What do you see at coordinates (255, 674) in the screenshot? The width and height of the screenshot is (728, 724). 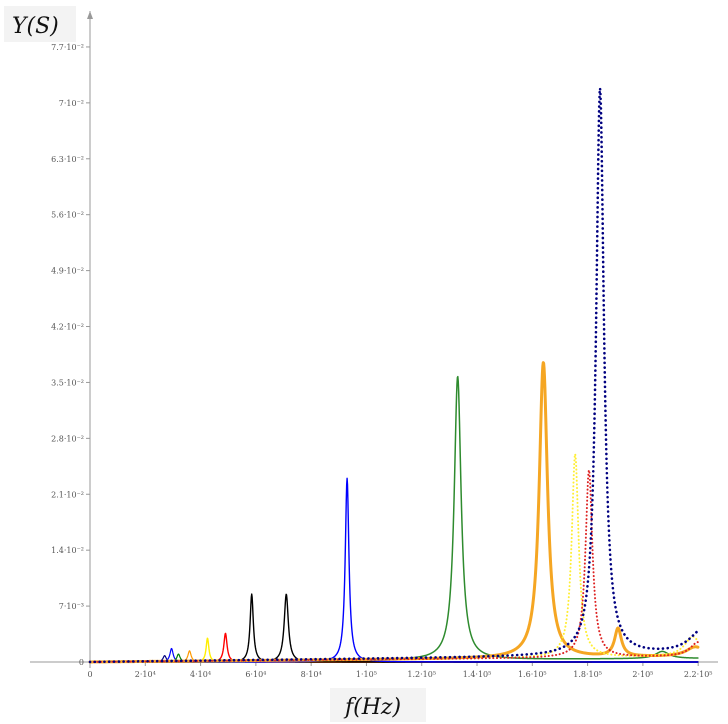 I see `x-tick-label: 6·10⁴` at bounding box center [255, 674].